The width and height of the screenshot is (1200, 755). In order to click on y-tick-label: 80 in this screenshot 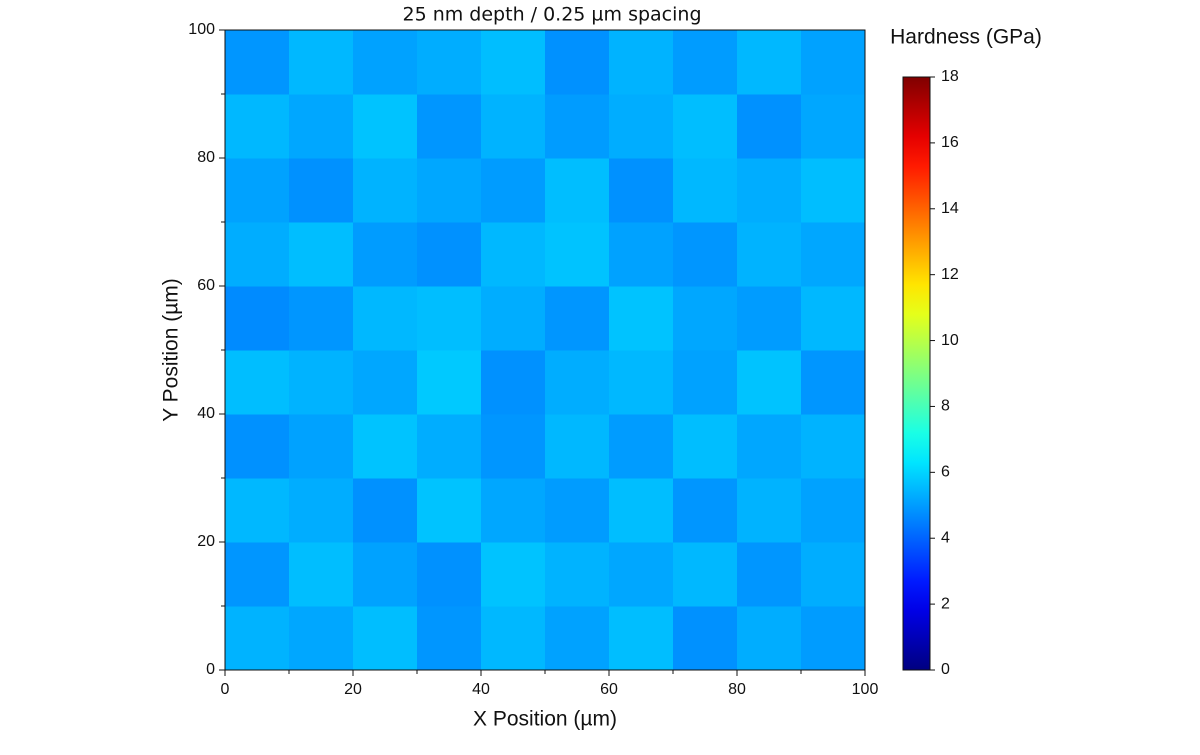, I will do `click(206, 157)`.